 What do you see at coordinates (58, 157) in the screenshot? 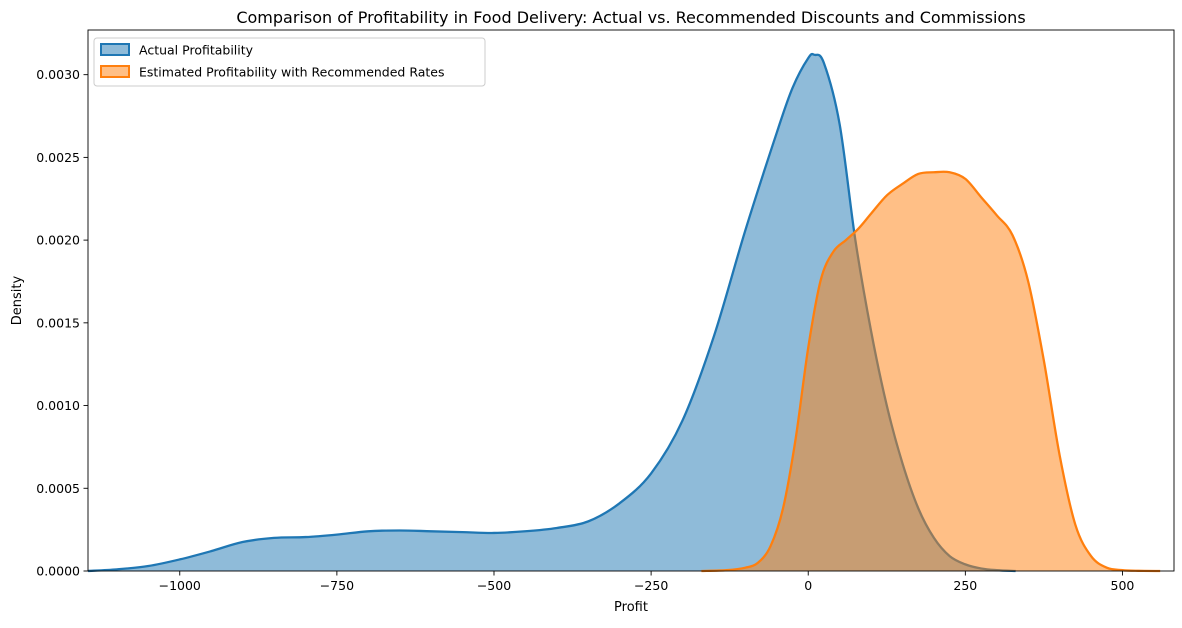
I see `y-tick-label: 0.0025` at bounding box center [58, 157].